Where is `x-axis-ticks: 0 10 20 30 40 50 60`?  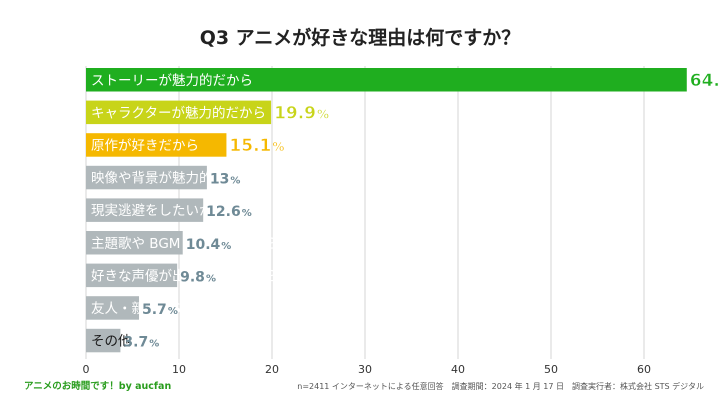 x-axis-ticks: 0 10 20 30 40 50 60 is located at coordinates (367, 369).